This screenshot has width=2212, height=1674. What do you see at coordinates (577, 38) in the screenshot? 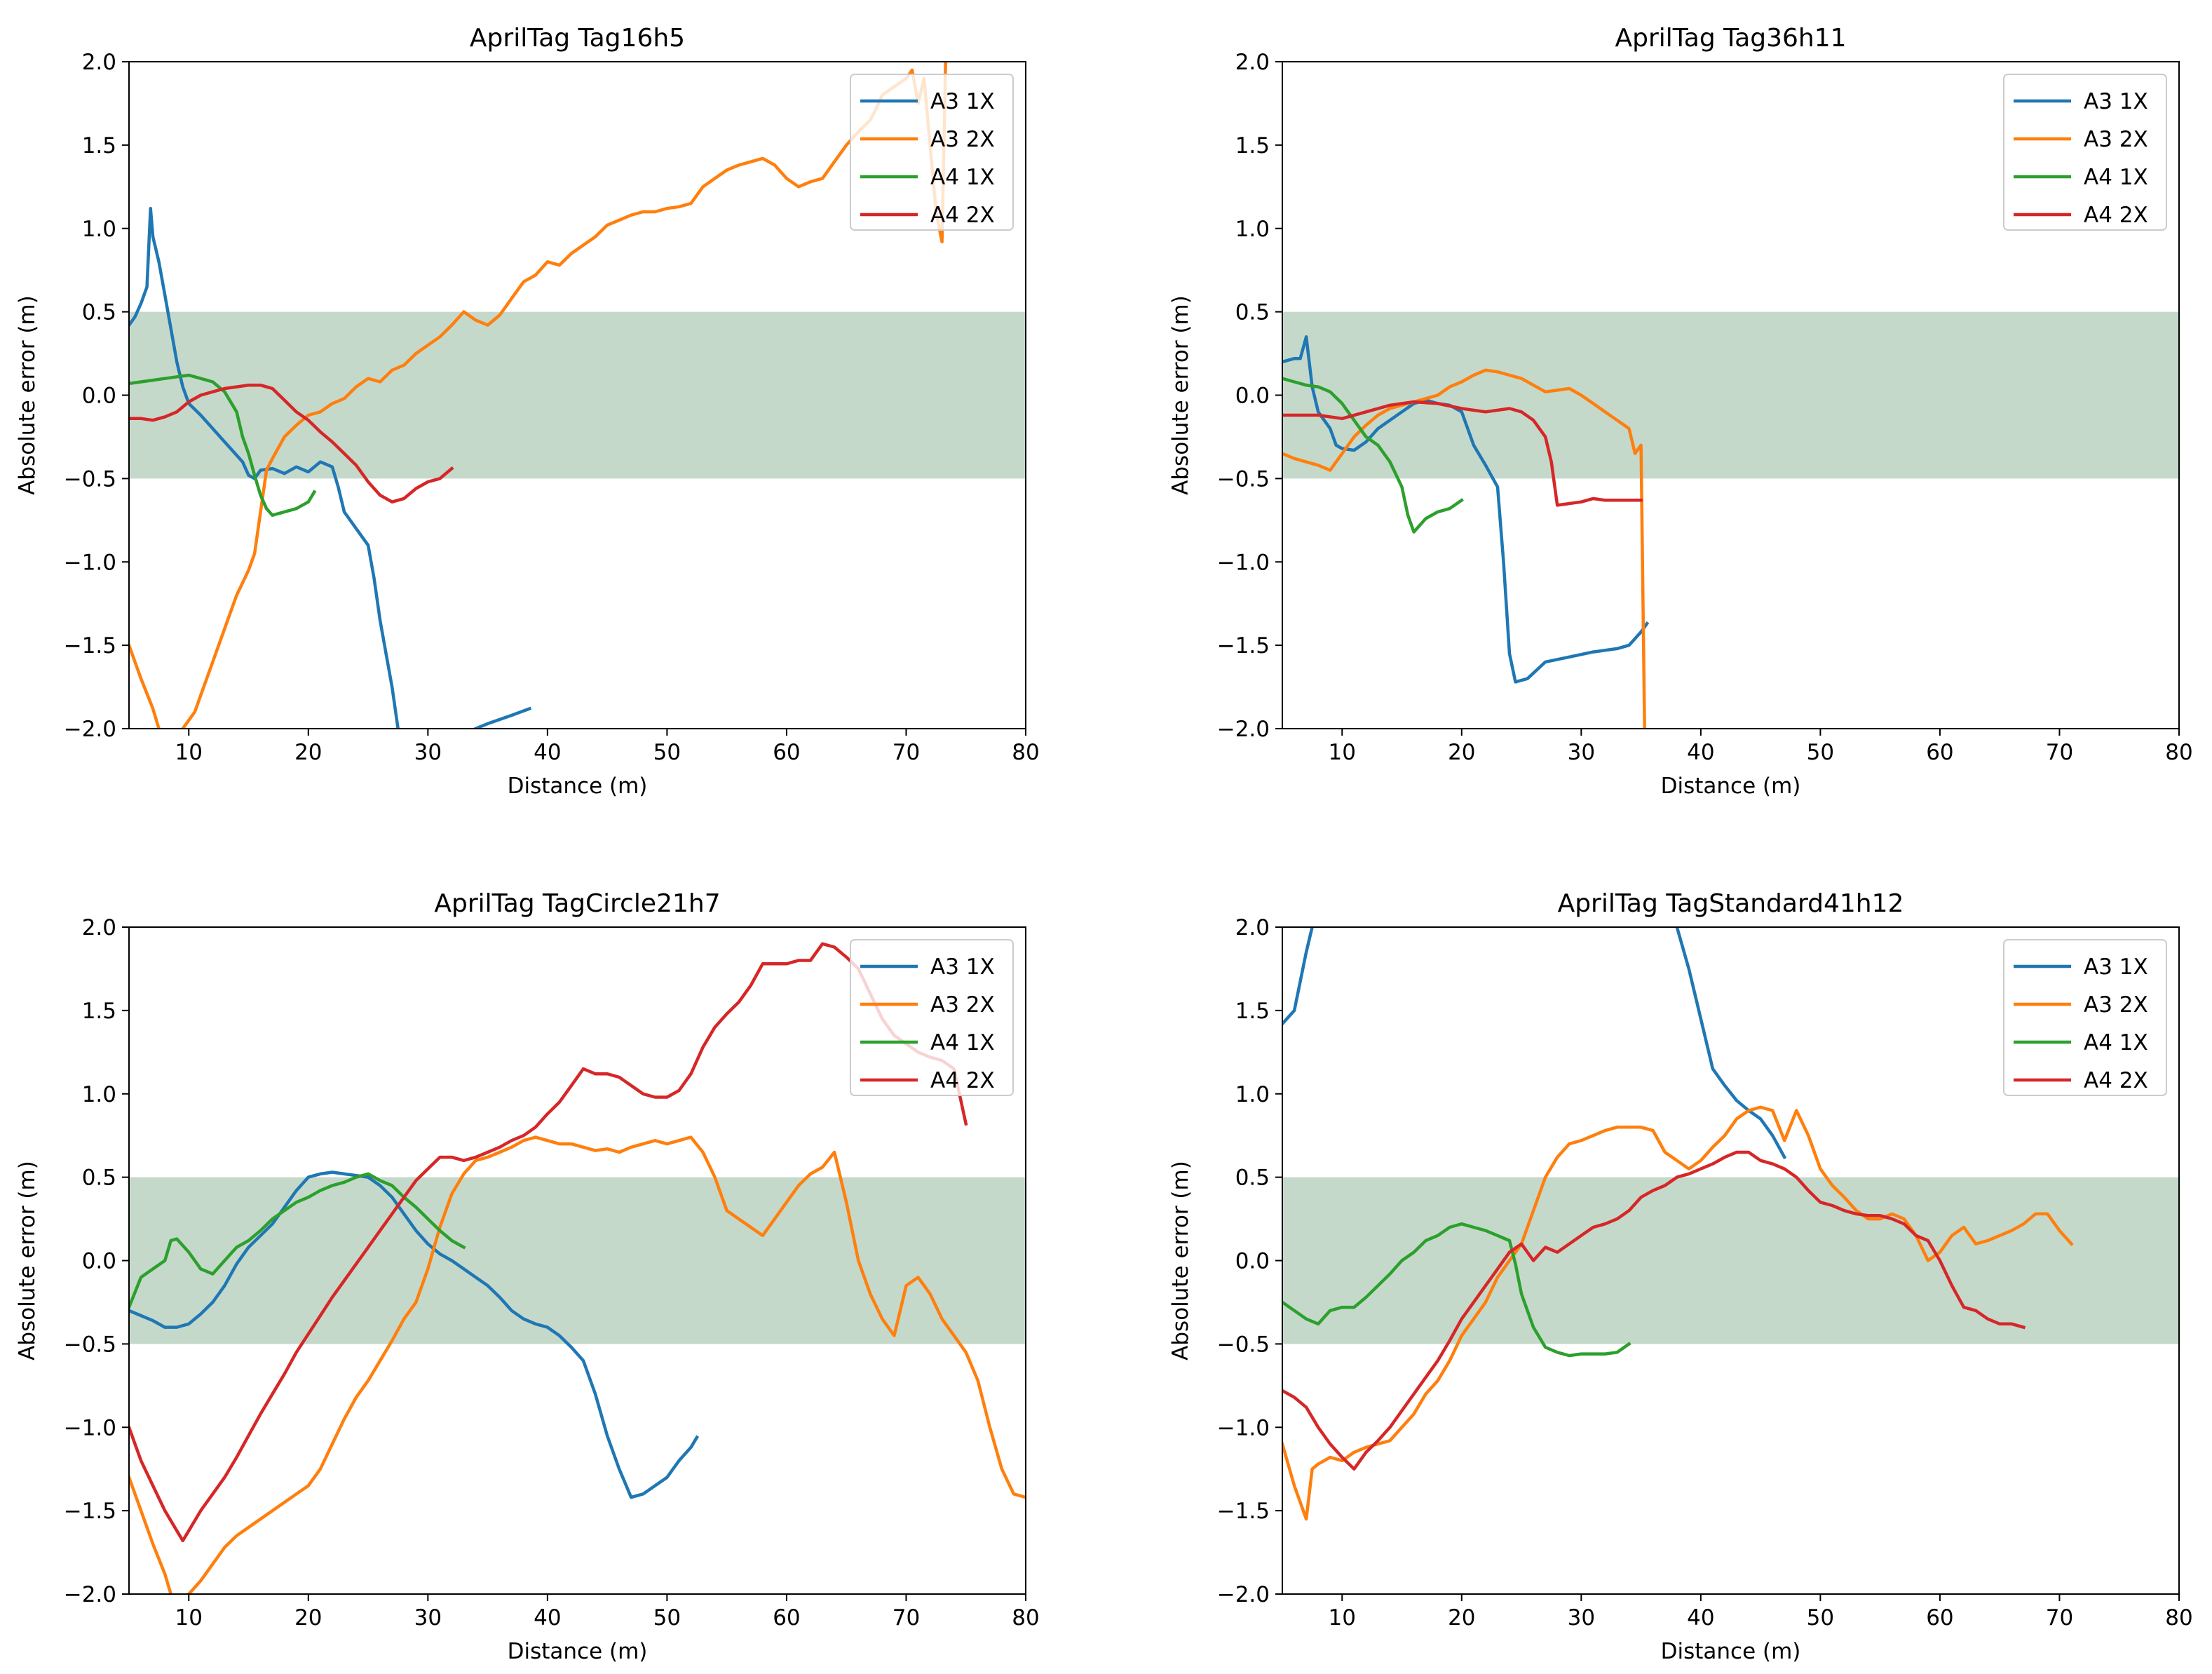
I see `chart-title: AprilTag Tag16h5` at bounding box center [577, 38].